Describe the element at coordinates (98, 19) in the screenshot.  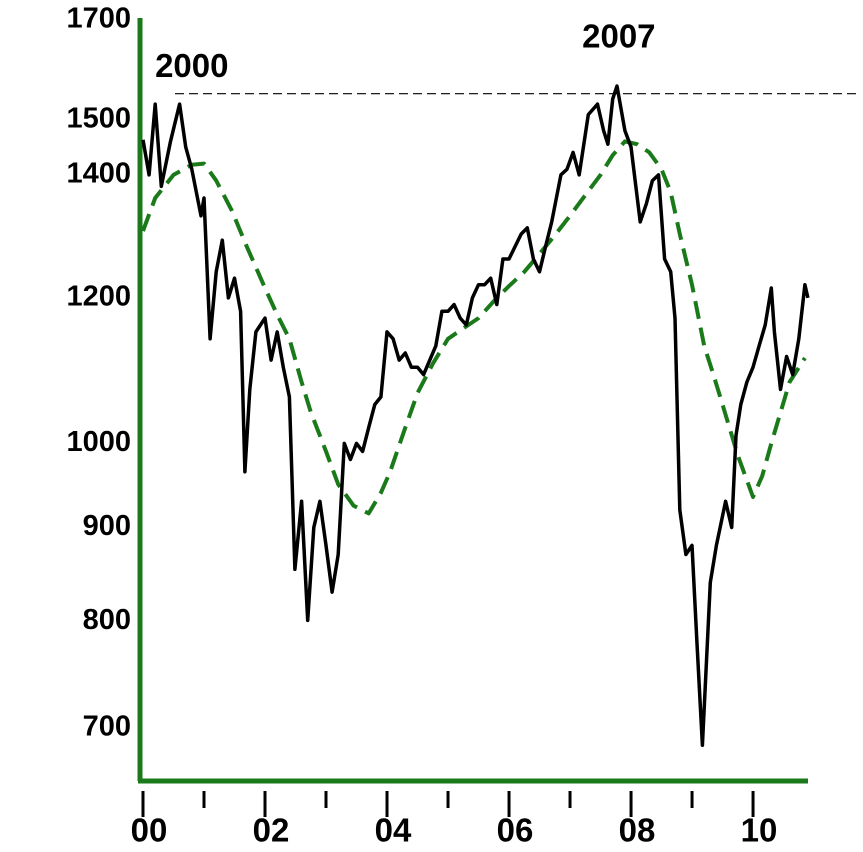
I see `y-tick-label: 1700` at that location.